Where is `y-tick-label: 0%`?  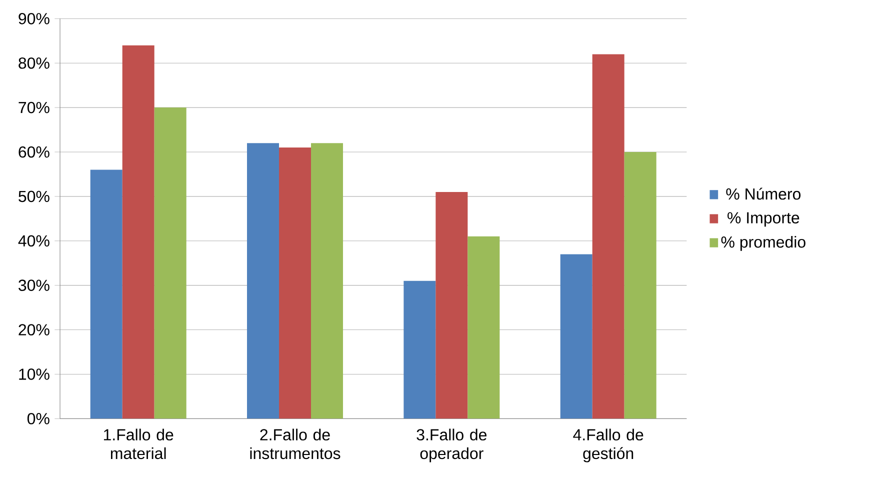 y-tick-label: 0% is located at coordinates (38, 418).